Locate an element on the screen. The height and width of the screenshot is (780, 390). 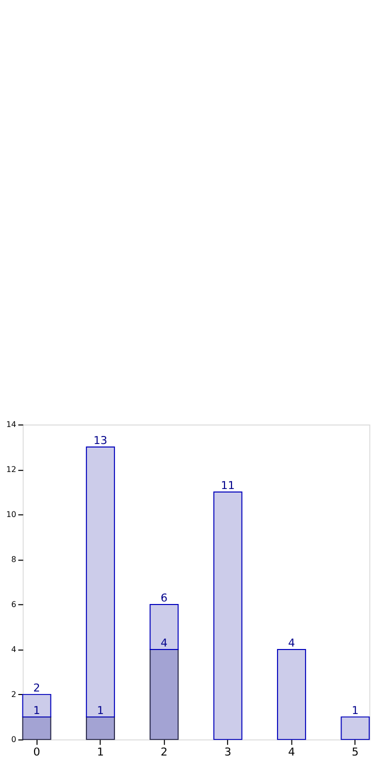
data-label: 4 is located at coordinates (164, 643).